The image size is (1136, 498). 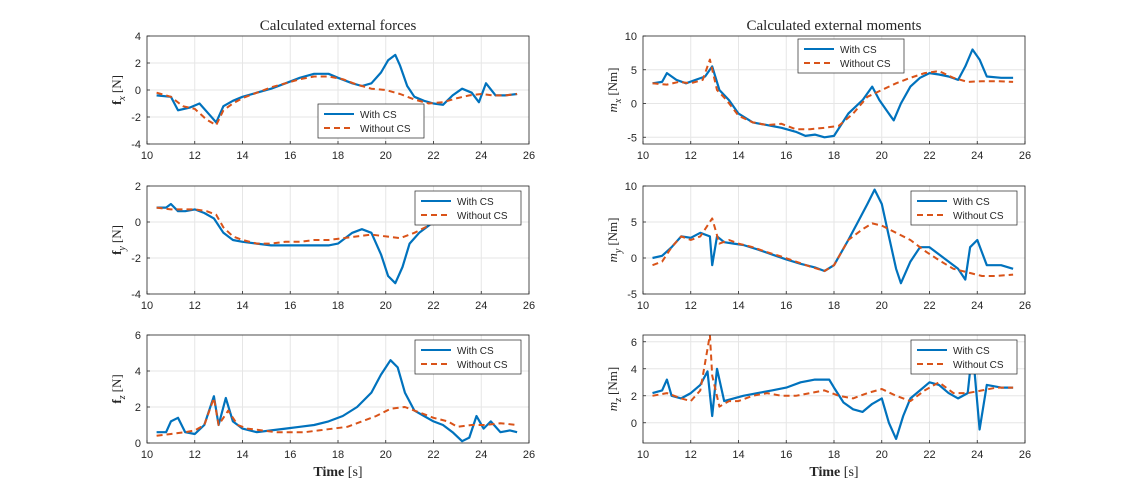 What do you see at coordinates (834, 156) in the screenshot?
I see `tick-x-label-mx: 18` at bounding box center [834, 156].